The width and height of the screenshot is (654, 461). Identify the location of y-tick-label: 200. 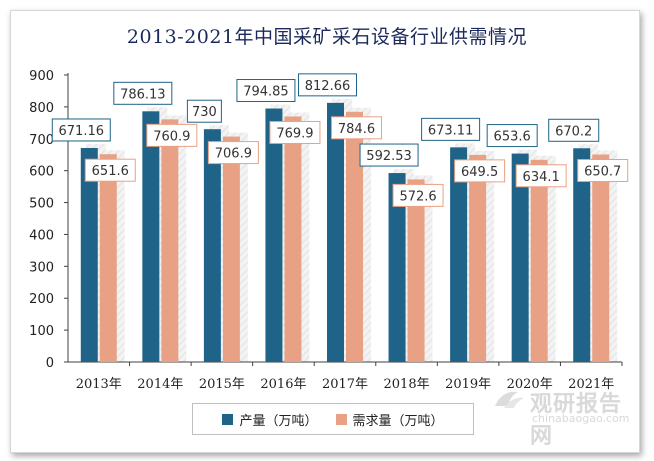
(41, 299).